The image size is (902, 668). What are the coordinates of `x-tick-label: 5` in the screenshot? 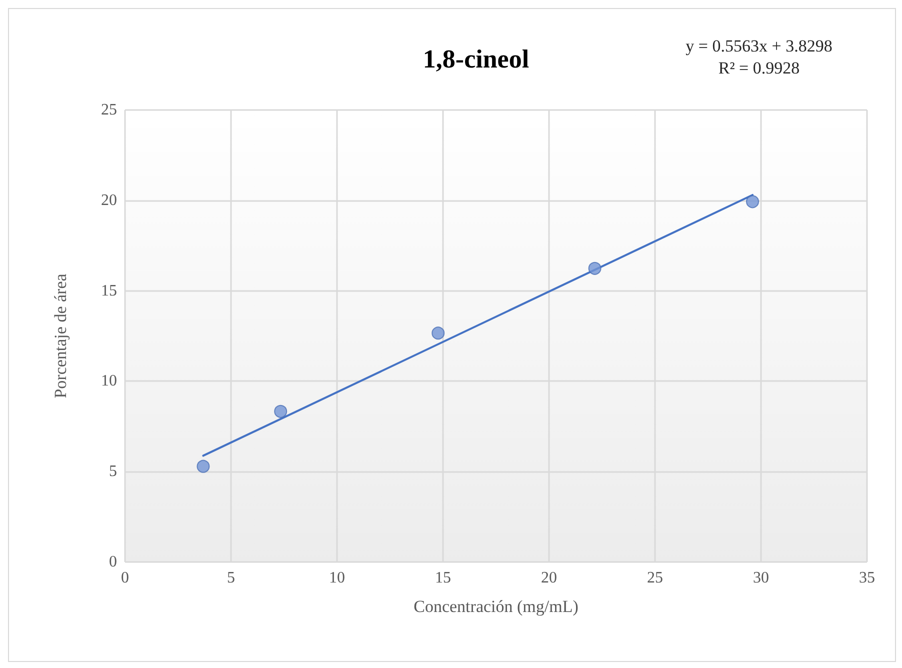 It's located at (231, 578).